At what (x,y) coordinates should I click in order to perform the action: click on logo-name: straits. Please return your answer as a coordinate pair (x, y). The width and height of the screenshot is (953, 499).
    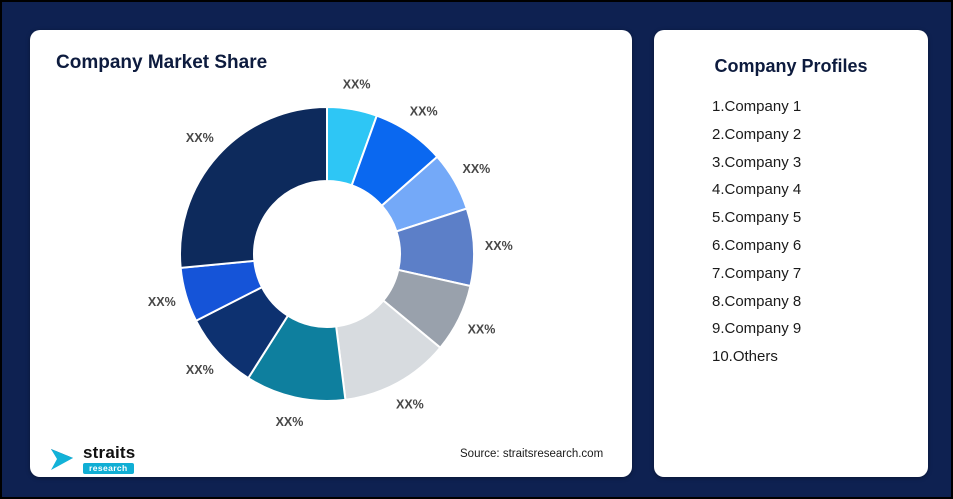
    Looking at the image, I should click on (109, 452).